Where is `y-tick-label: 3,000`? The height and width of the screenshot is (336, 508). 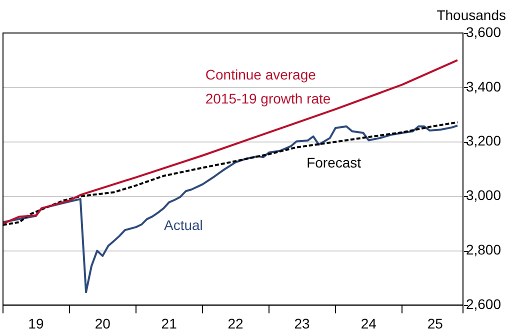 y-tick-label: 3,000 is located at coordinates (484, 195).